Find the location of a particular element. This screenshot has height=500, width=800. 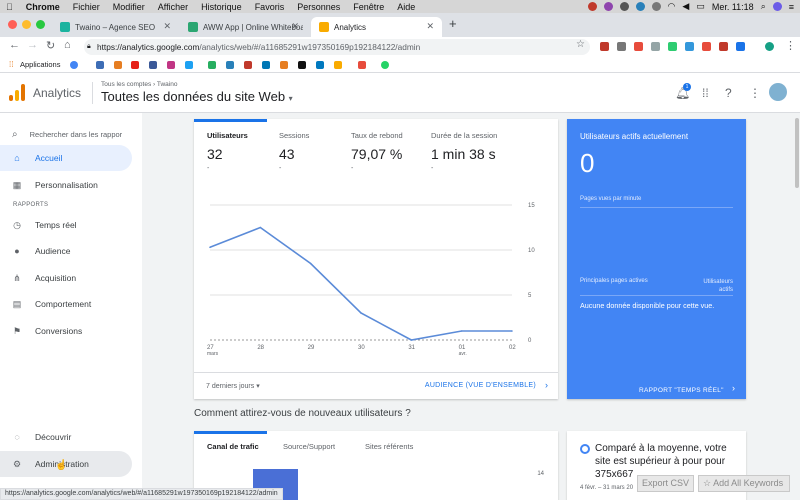

bookmark-instagram-icon is located at coordinates (171, 65).